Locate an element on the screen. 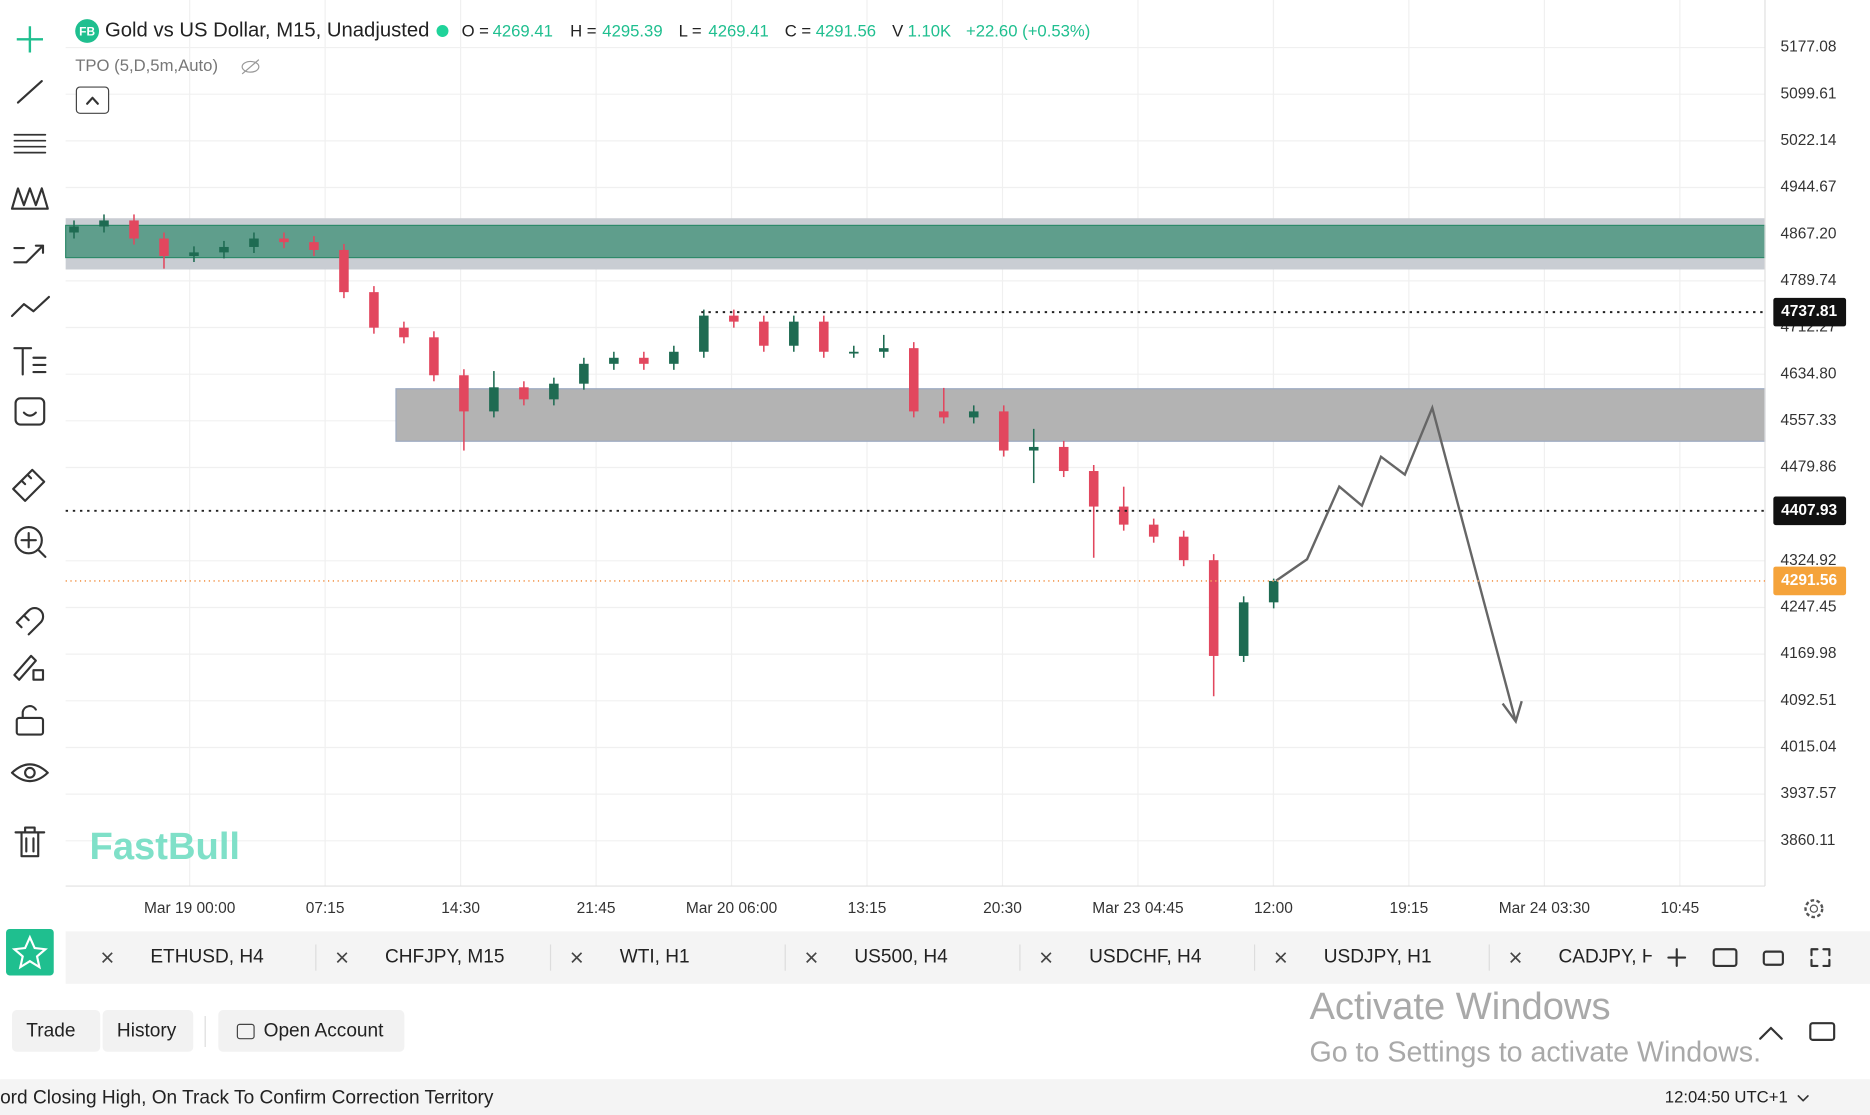  quote-value: 4291.56 is located at coordinates (846, 31).